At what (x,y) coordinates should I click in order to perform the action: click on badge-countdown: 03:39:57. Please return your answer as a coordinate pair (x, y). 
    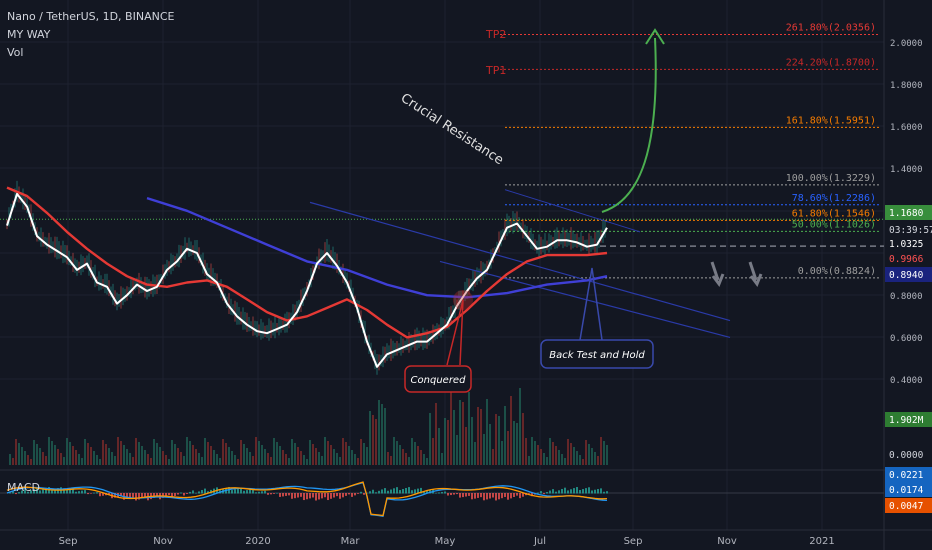
    Looking at the image, I should click on (910, 230).